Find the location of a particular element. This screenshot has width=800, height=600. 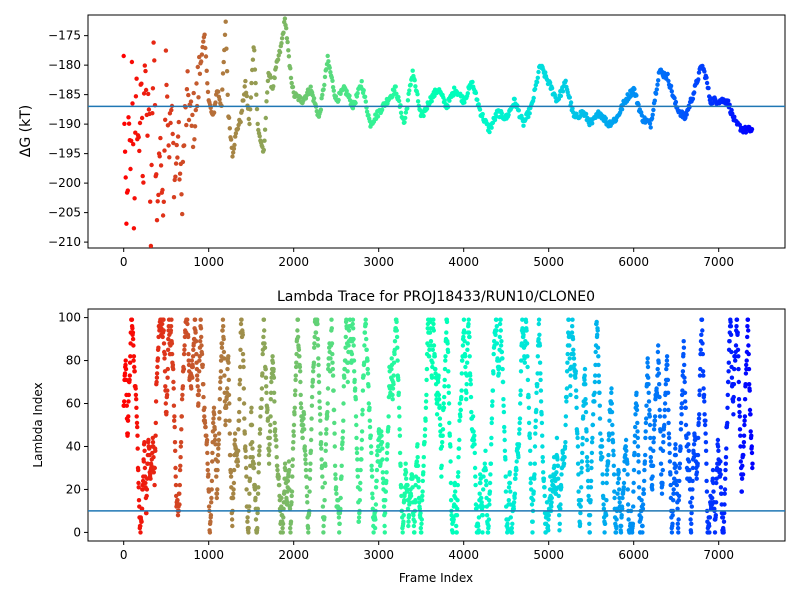

delta-g-x-ticks: 0 1000 2000 3000 4000 5000 6000 7000 is located at coordinates (427, 258).